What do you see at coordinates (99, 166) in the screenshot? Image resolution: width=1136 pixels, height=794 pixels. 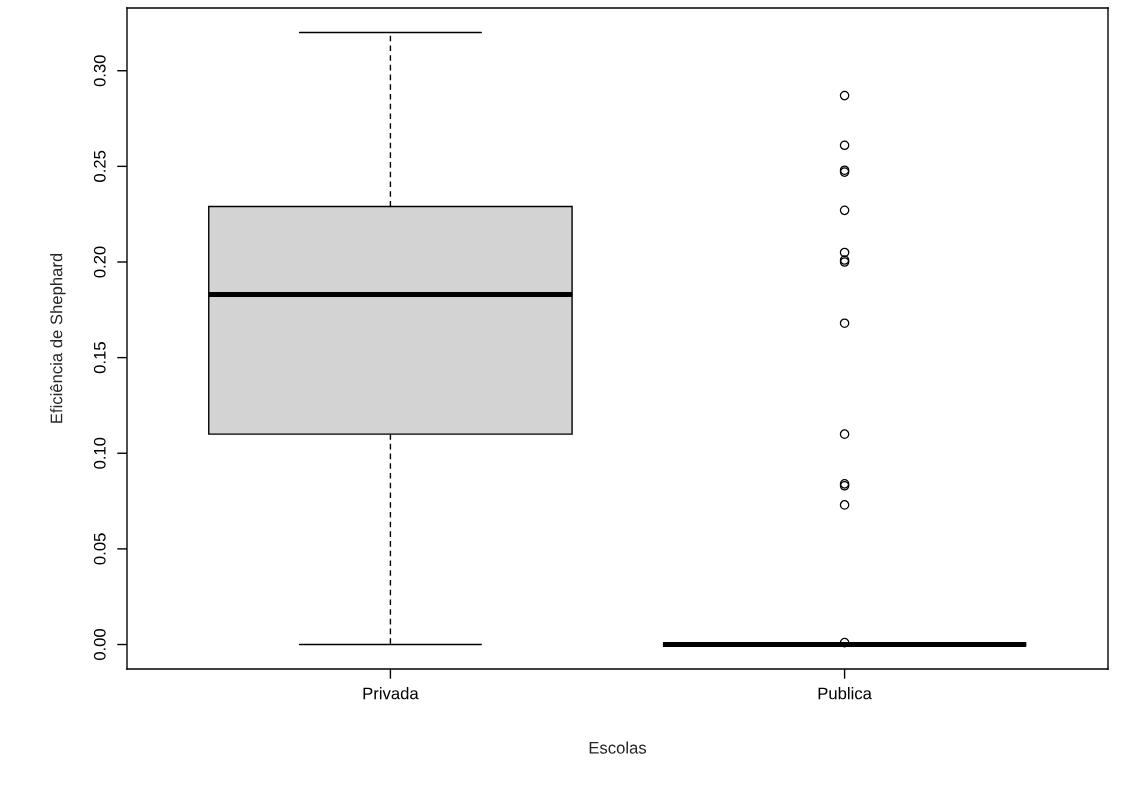 I see `y-tick-label: 0.25` at bounding box center [99, 166].